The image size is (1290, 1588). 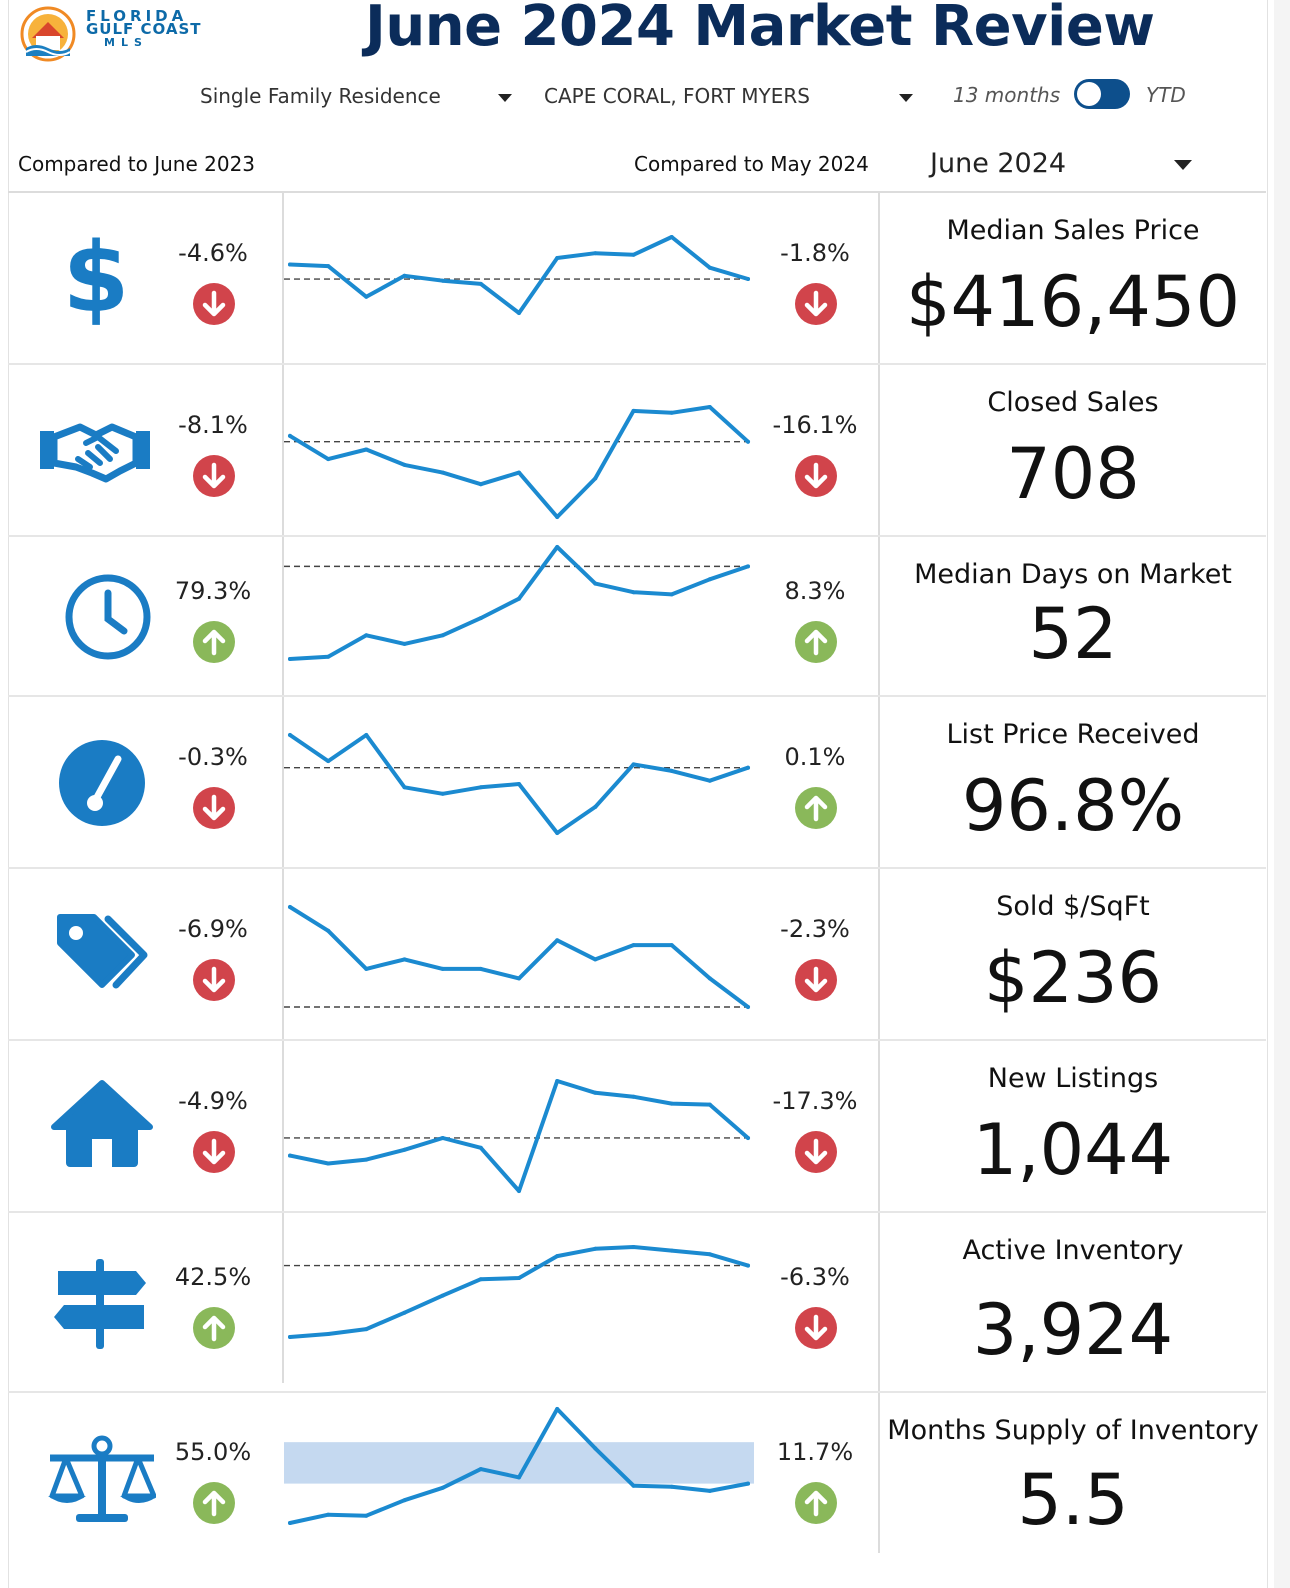 I want to click on period-toggle, so click(x=1102, y=94).